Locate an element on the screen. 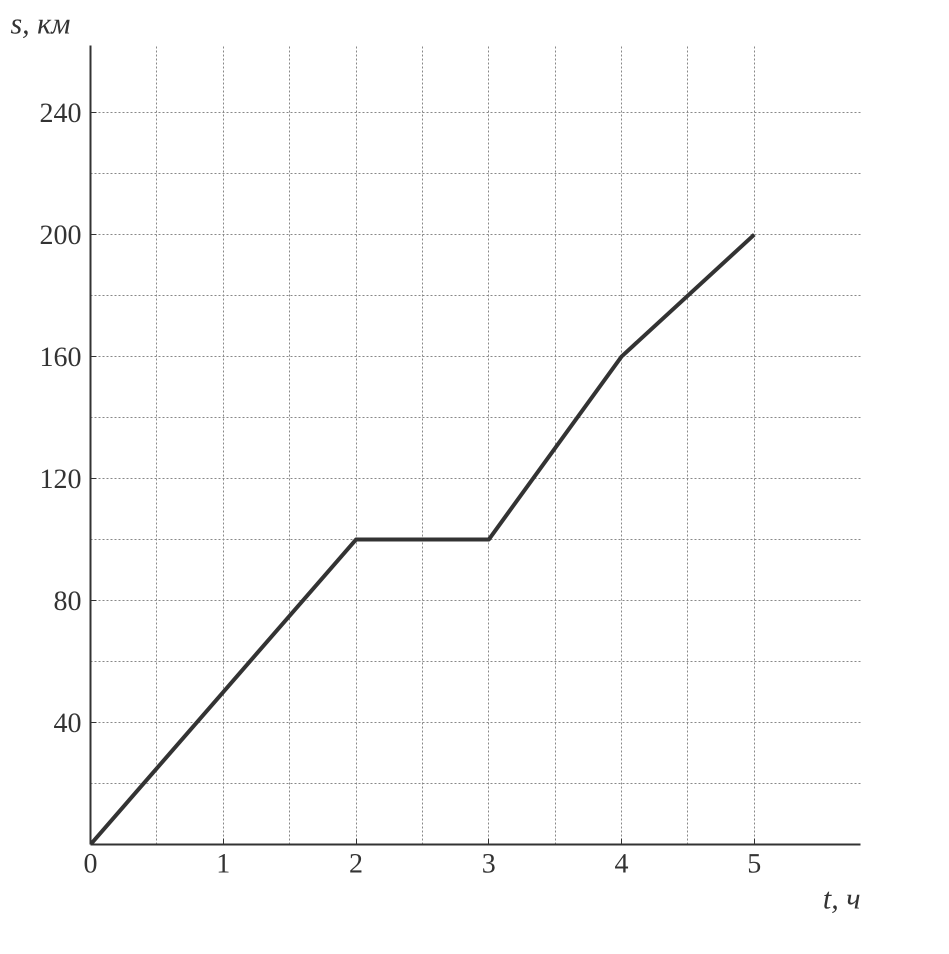 The image size is (949, 954). y-tick-label: 80 is located at coordinates (68, 602).